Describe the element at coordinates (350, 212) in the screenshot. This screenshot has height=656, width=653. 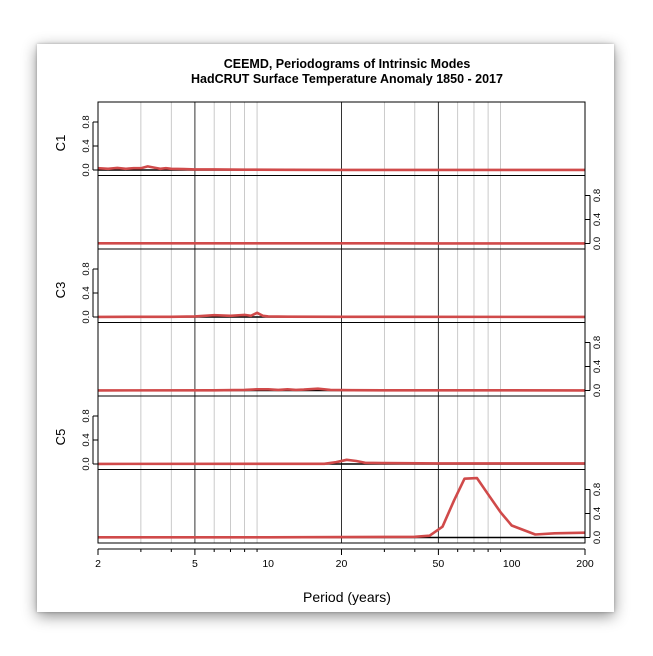
I see `panel-2: 0.0 0.4 0.8` at that location.